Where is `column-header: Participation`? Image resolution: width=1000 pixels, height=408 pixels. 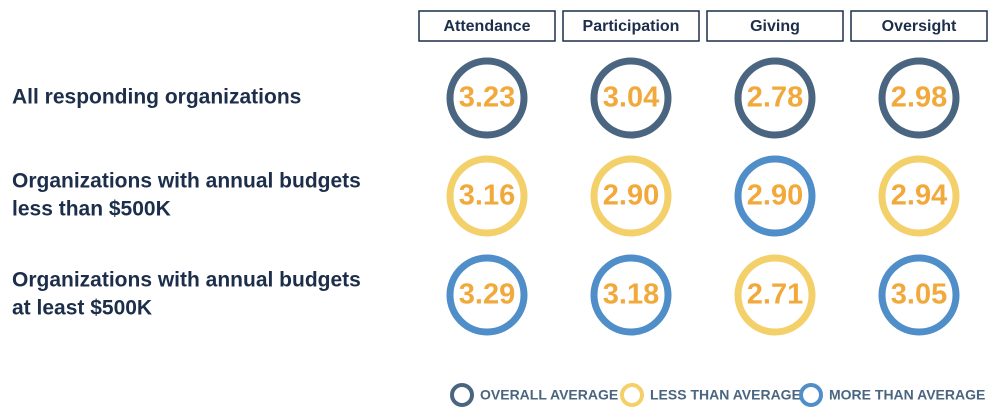 column-header: Participation is located at coordinates (631, 26).